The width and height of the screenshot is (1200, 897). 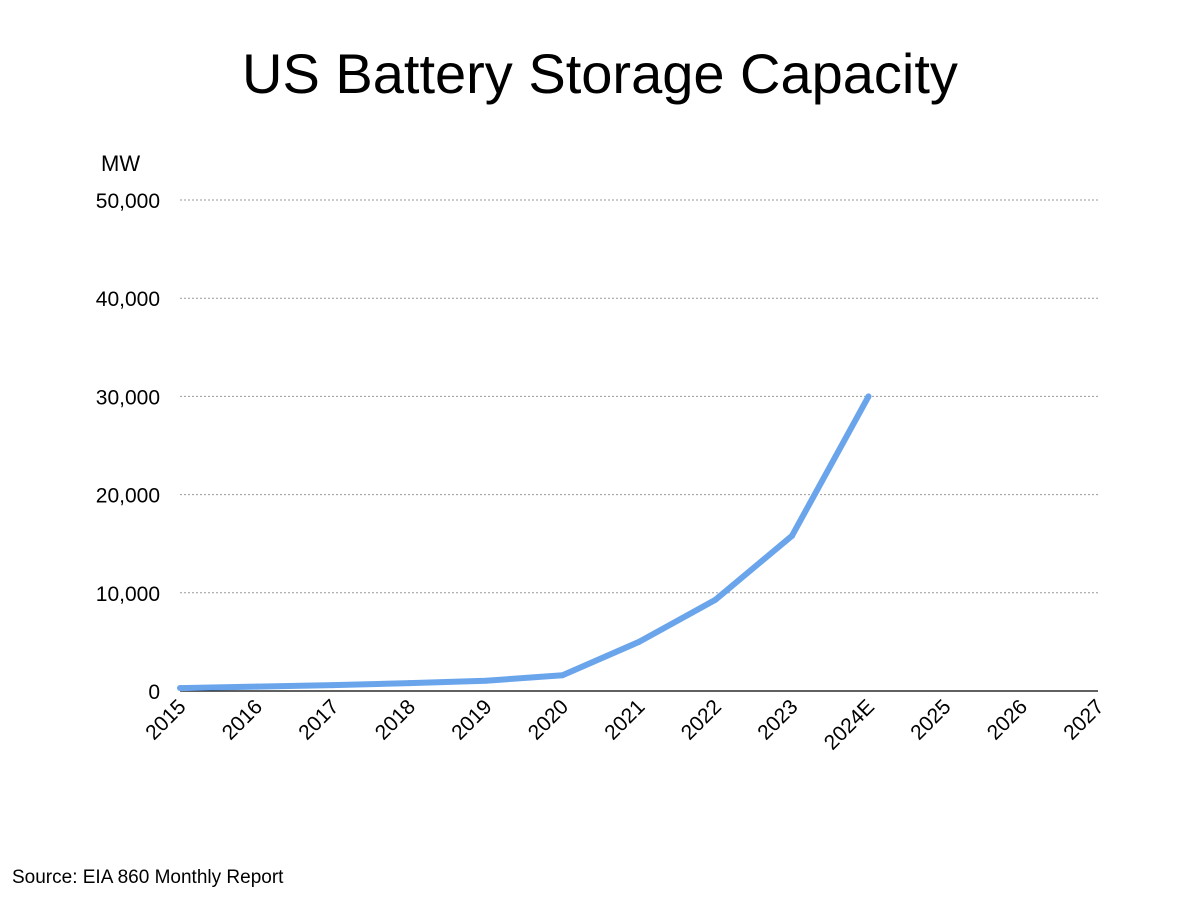 What do you see at coordinates (148, 877) in the screenshot?
I see `source-note: Source: EIA 860 Monthly Report` at bounding box center [148, 877].